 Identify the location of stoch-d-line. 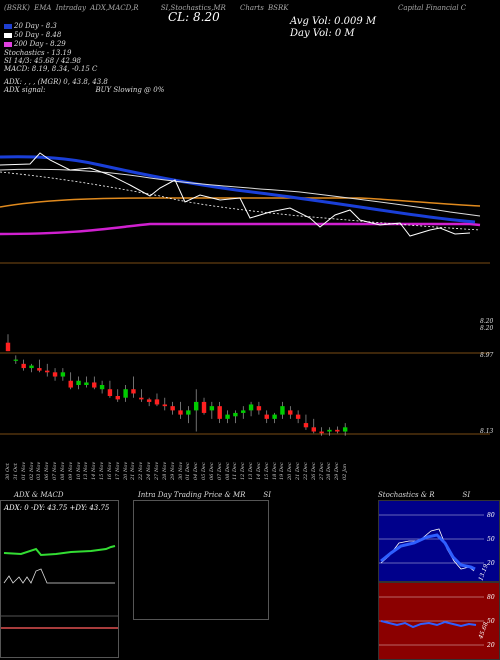
(428, 552).